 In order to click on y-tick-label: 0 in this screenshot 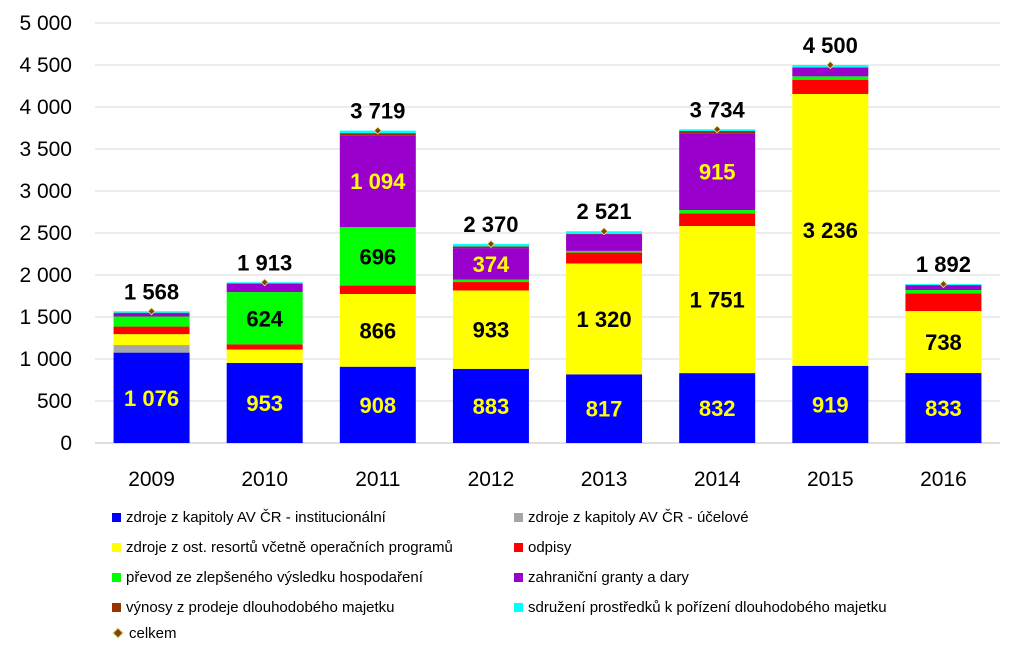, I will do `click(66, 443)`.